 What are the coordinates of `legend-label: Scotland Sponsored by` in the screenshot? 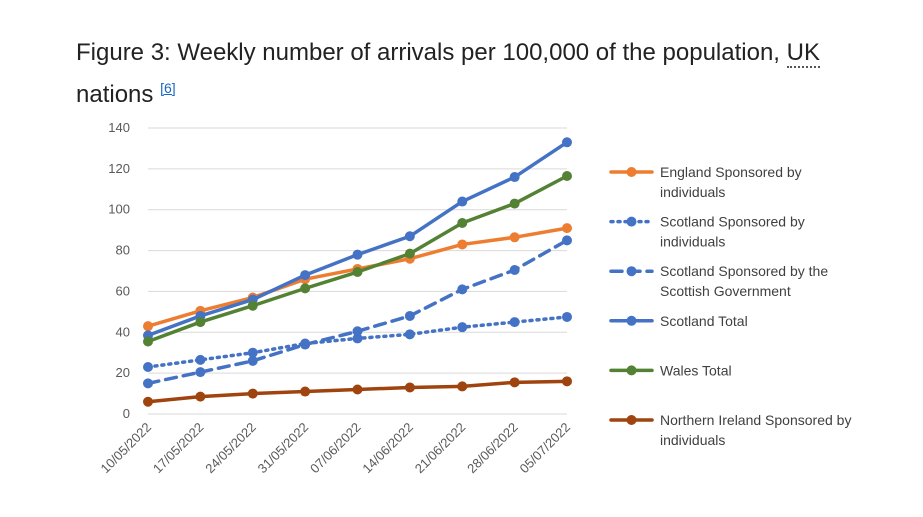 It's located at (732, 222).